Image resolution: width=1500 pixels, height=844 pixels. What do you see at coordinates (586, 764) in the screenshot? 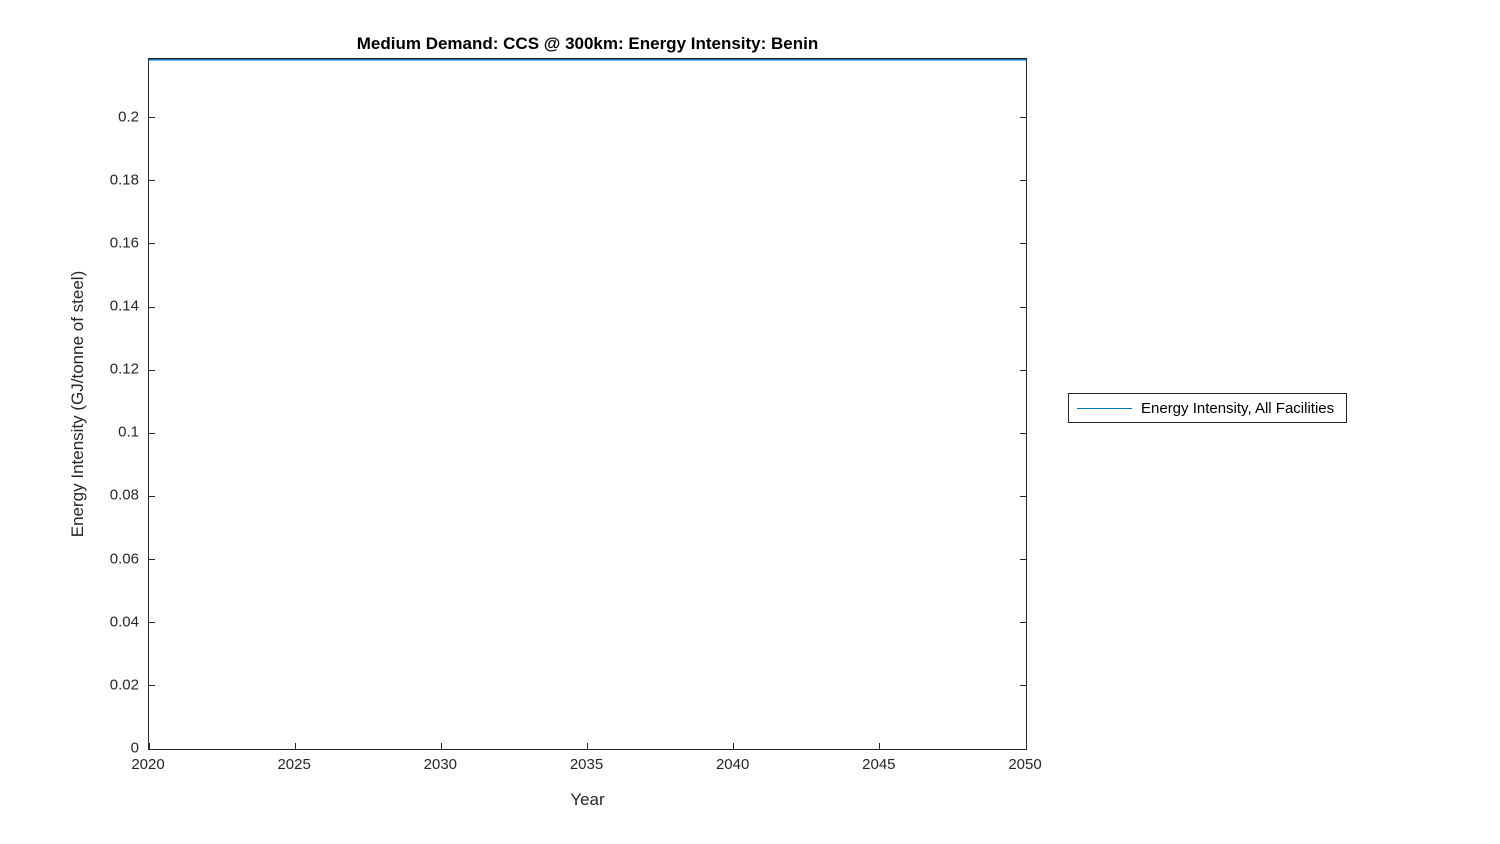
I see `x-tick-label: 2035` at bounding box center [586, 764].